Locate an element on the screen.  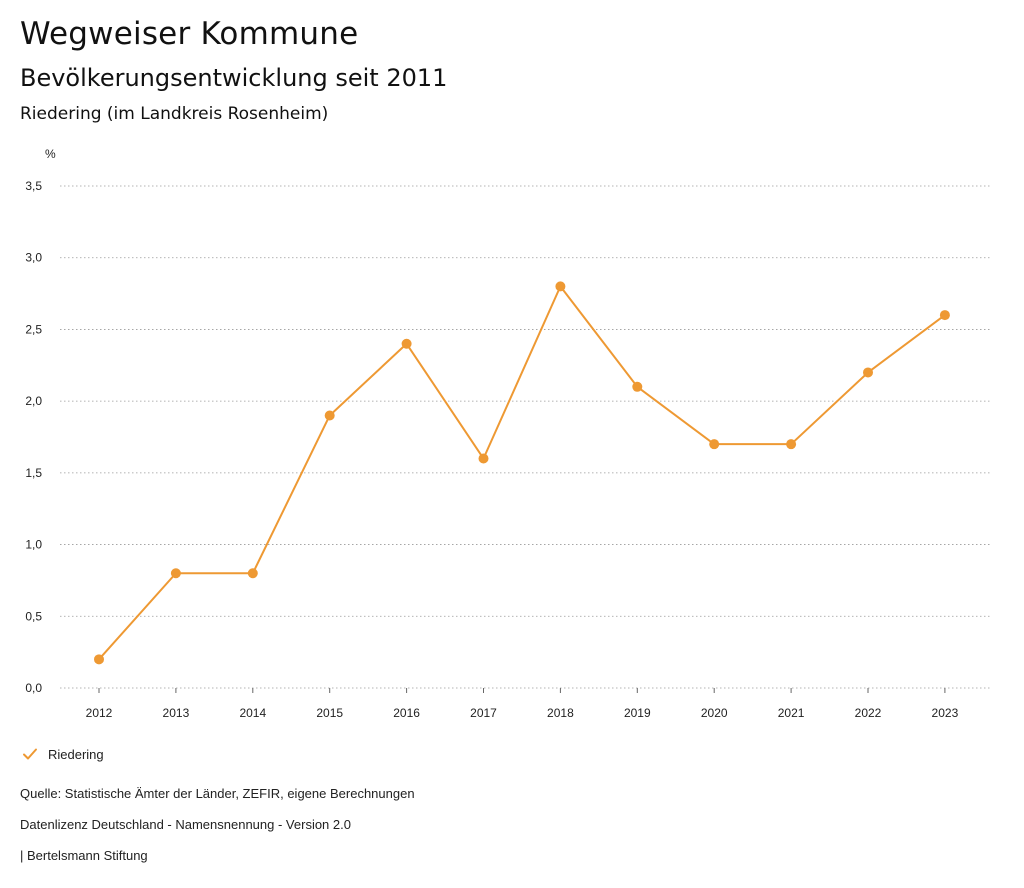
check-icon is located at coordinates (30, 754).